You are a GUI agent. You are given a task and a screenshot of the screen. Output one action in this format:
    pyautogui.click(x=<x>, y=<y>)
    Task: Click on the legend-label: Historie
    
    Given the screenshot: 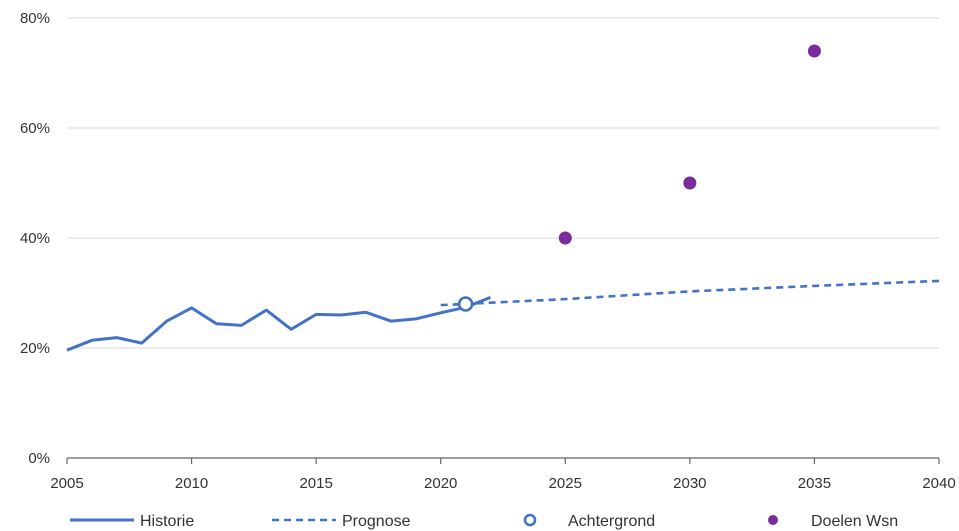 What is the action you would take?
    pyautogui.click(x=167, y=521)
    